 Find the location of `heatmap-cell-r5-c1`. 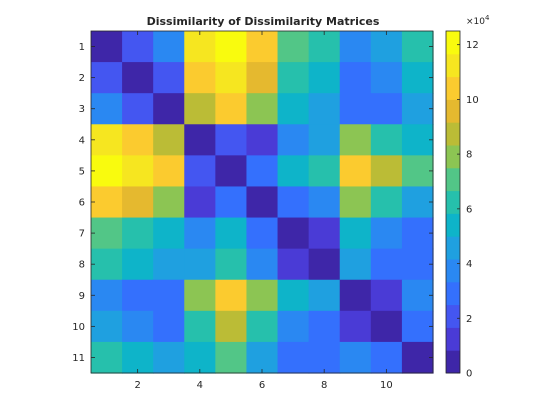

heatmap-cell-r5-c1 is located at coordinates (107, 171).